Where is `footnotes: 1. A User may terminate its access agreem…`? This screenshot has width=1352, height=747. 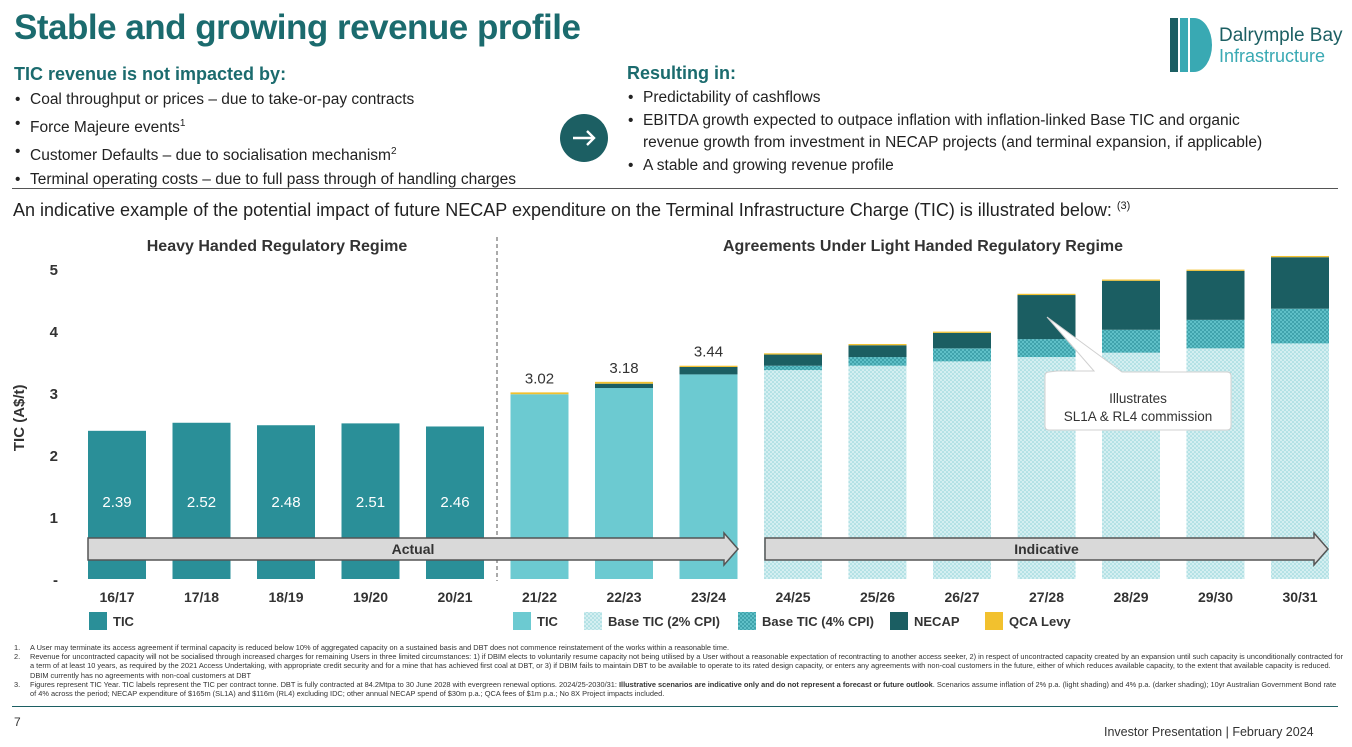
footnotes: 1. A User may terminate its access agreem… is located at coordinates (679, 670).